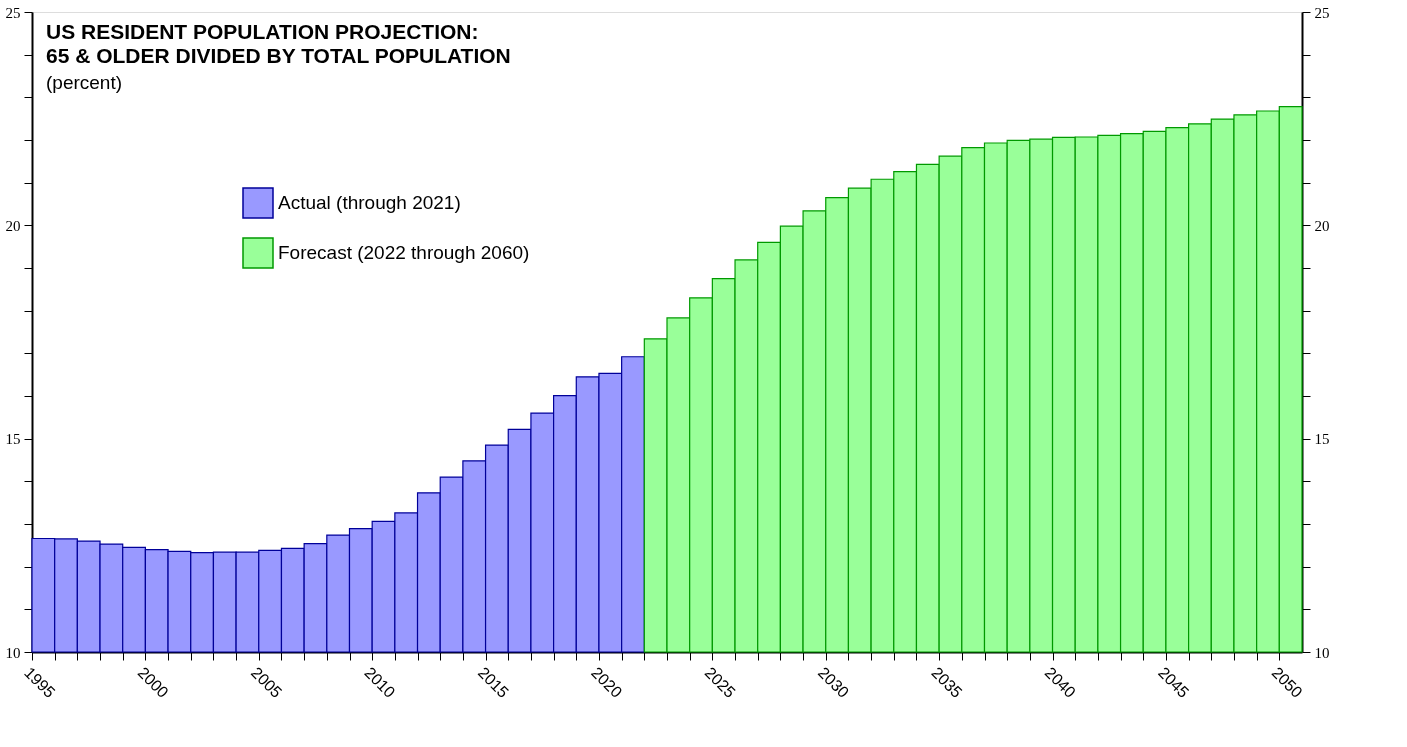  I want to click on legend-label: Actual (through 2021), so click(369, 202).